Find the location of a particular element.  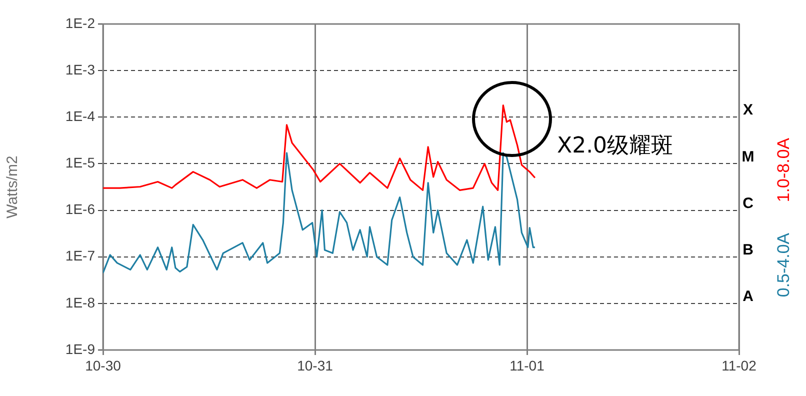

text: C is located at coordinates (748, 203).